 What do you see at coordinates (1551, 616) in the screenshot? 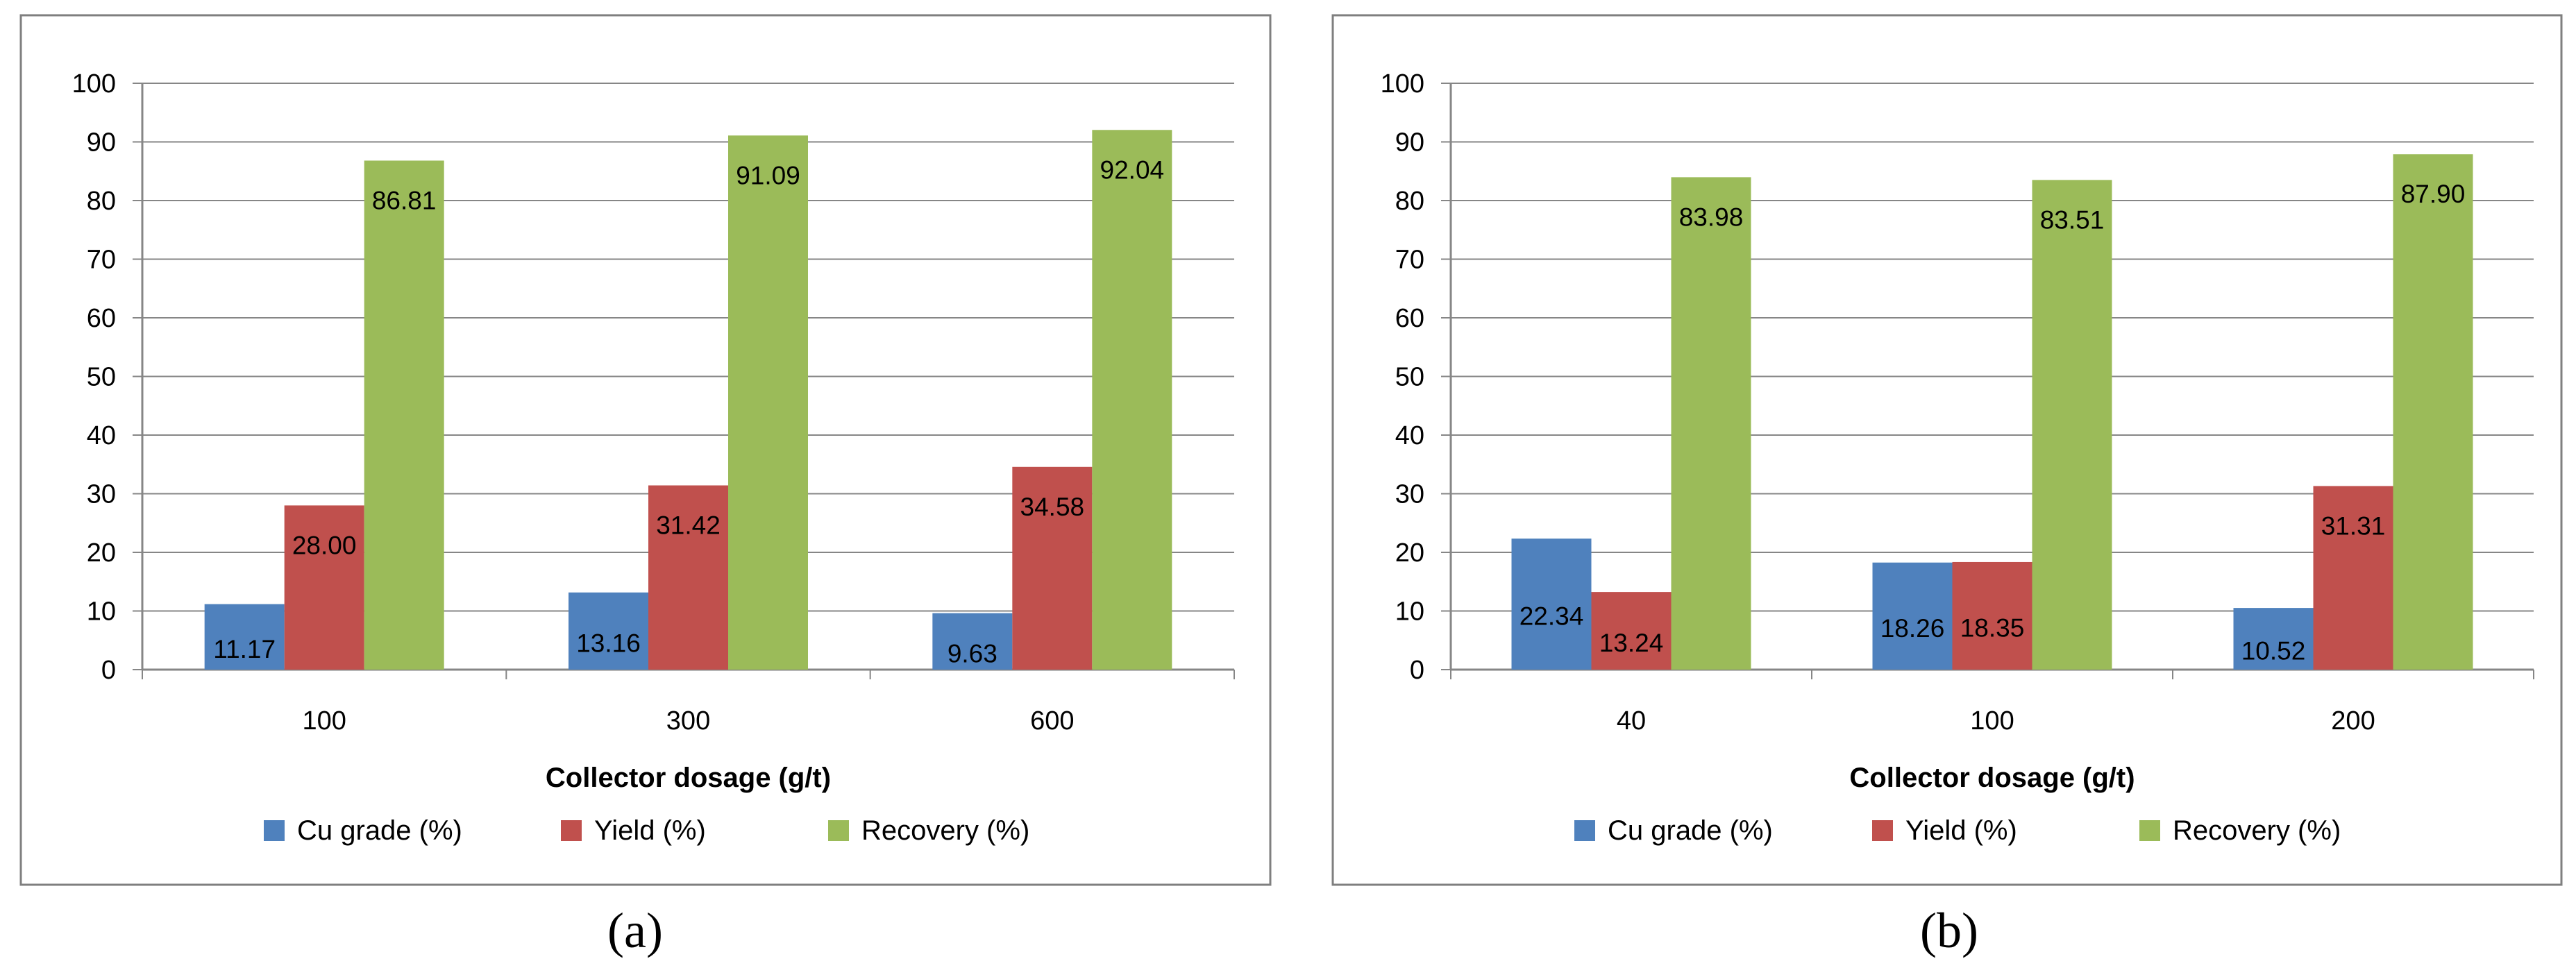
I see `data-label: 22.34` at bounding box center [1551, 616].